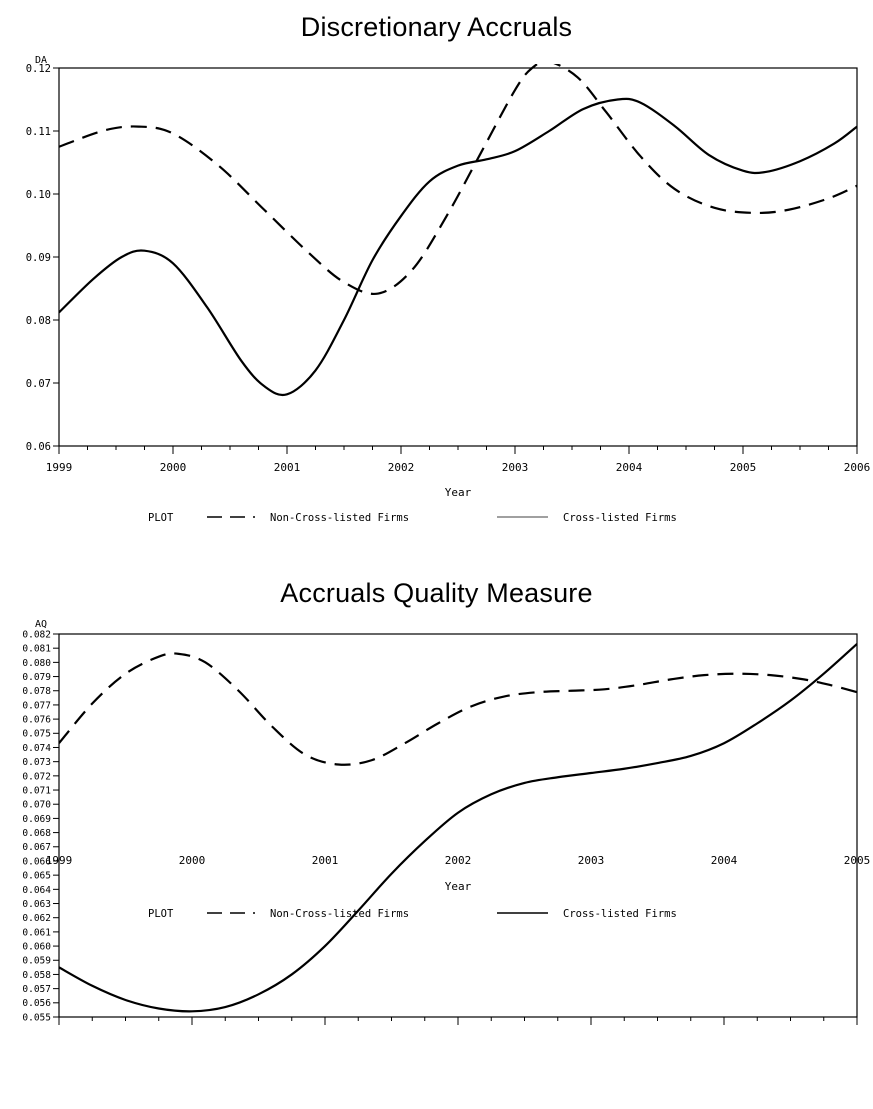  Describe the element at coordinates (36, 1017) in the screenshot. I see `y-tick-label: 0.055` at that location.